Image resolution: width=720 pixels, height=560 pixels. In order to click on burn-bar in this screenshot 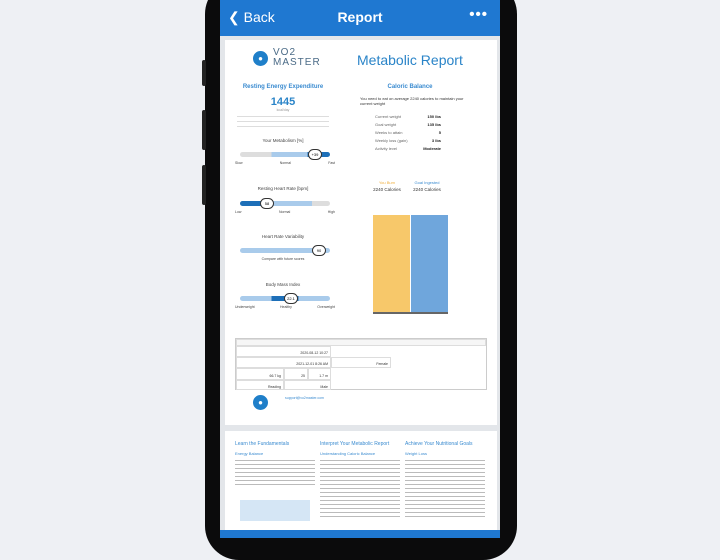, I will do `click(391, 263)`.